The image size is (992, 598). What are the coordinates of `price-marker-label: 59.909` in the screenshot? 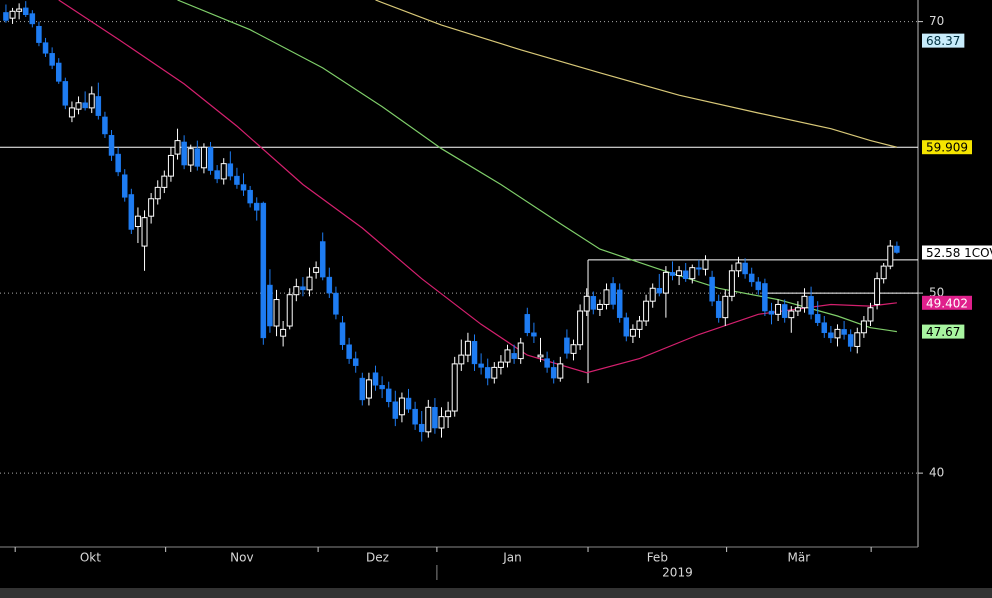 It's located at (947, 148).